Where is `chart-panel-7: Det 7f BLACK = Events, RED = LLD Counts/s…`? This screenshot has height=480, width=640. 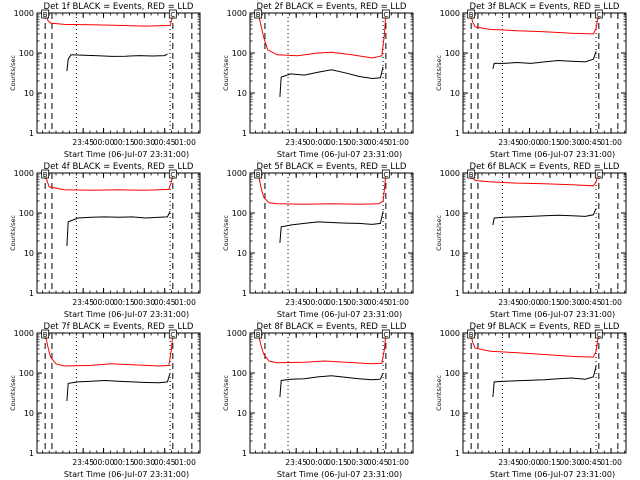 chart-panel-7: Det 7f BLACK = Events, RED = LLD Counts/s… is located at coordinates (105, 400).